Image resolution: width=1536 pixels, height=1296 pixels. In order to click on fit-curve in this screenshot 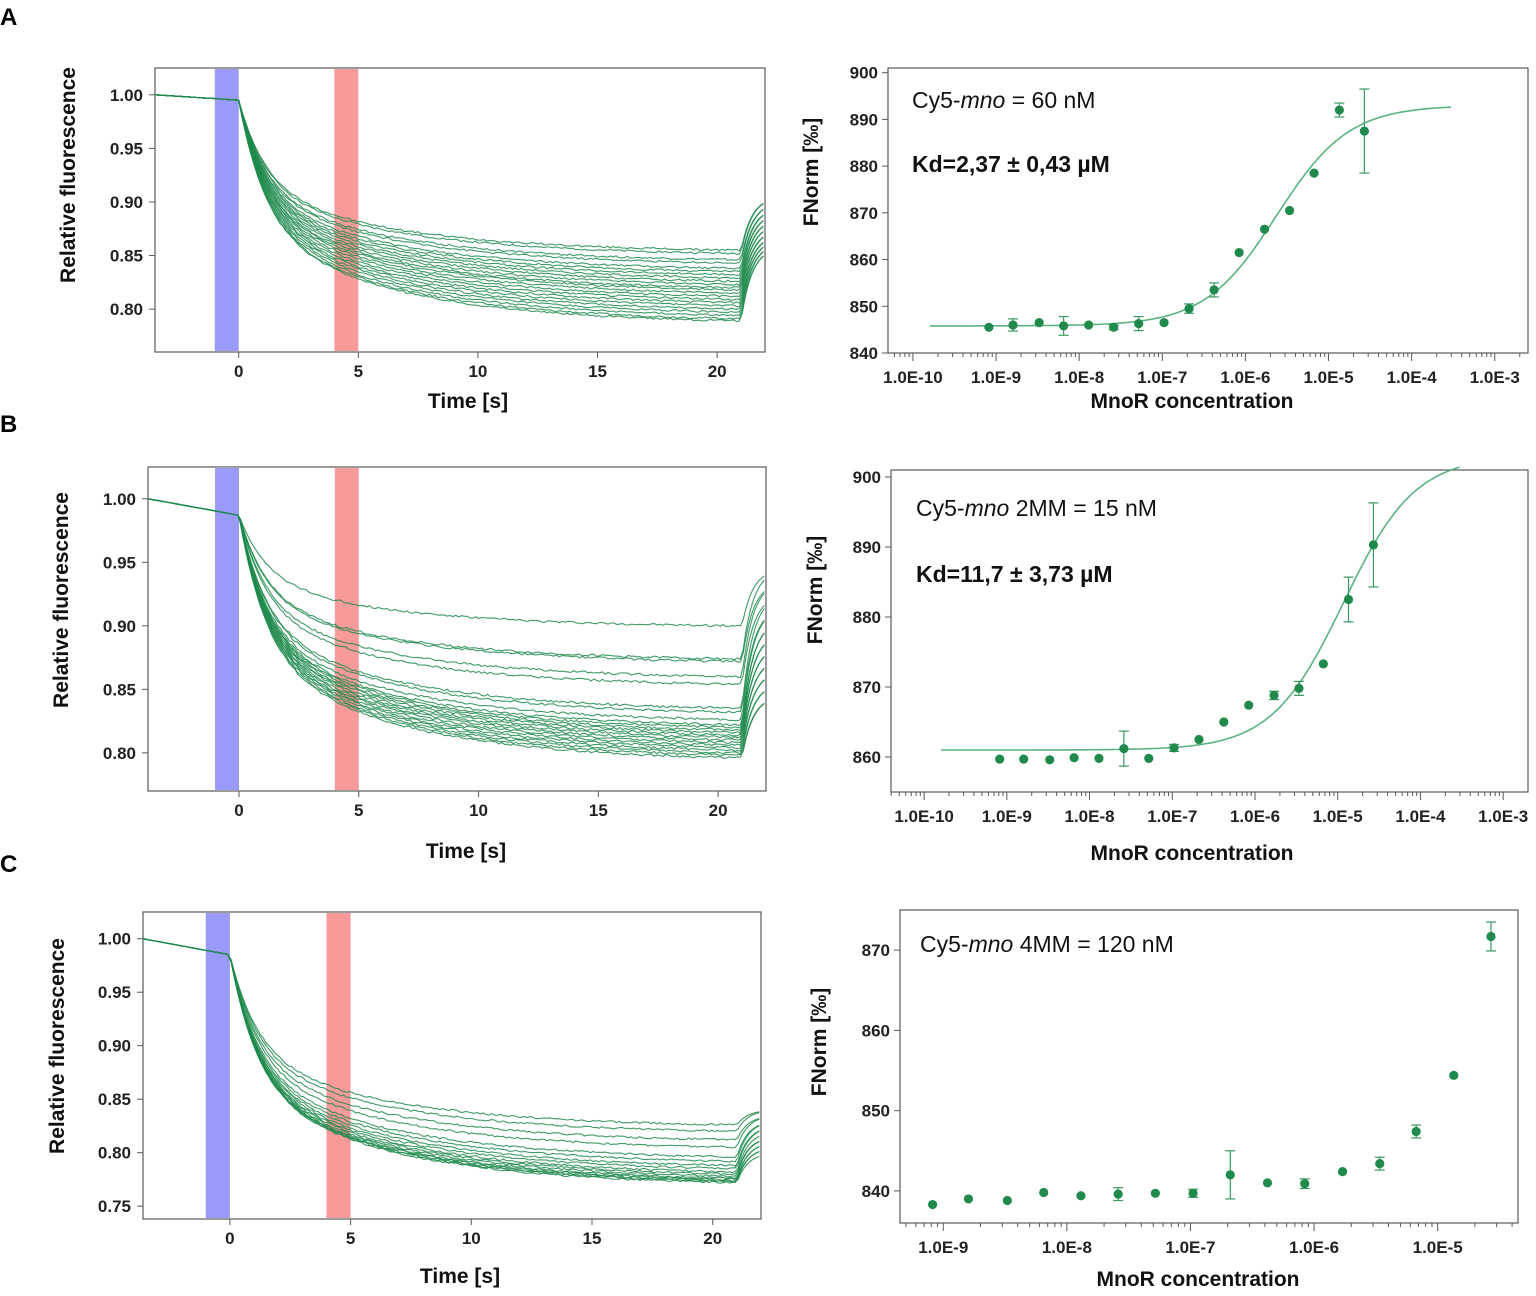, I will do `click(1190, 216)`.